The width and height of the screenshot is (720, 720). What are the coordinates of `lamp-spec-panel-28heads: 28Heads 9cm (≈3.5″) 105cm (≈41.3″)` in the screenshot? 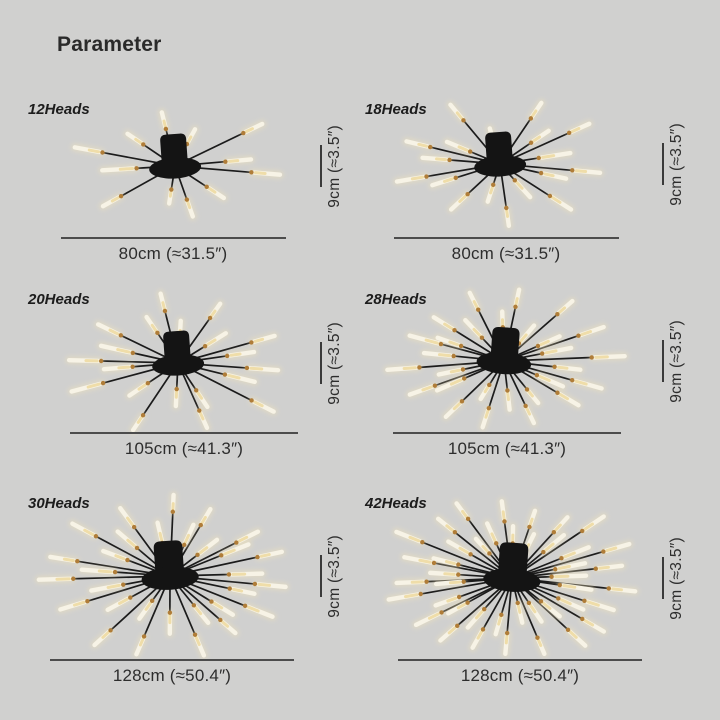 It's located at (522, 378).